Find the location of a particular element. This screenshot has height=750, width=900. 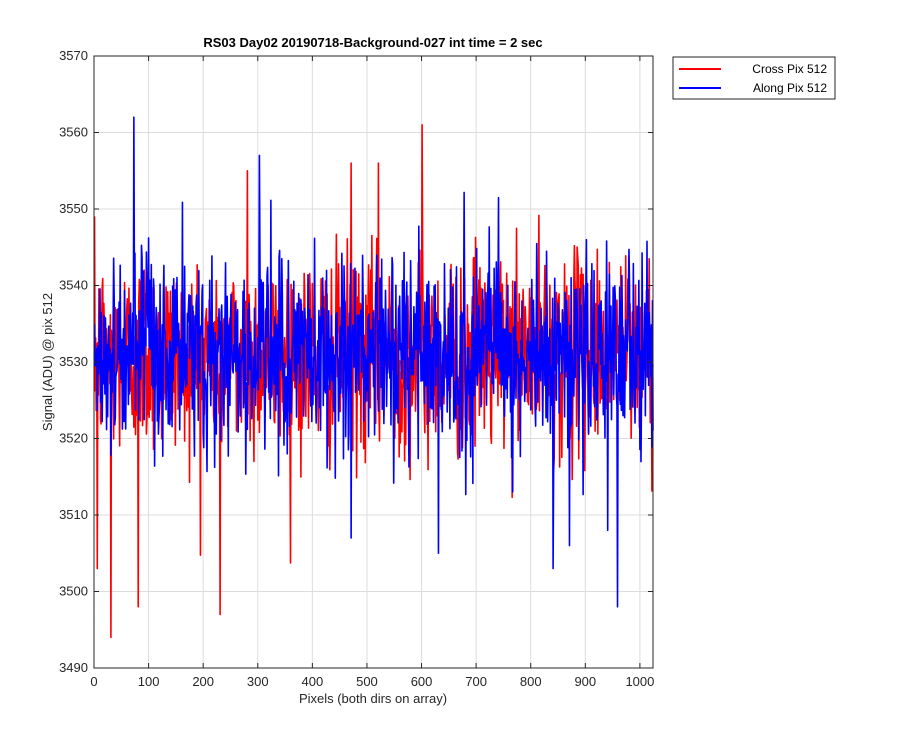

x-tick-label: 600 is located at coordinates (422, 681).